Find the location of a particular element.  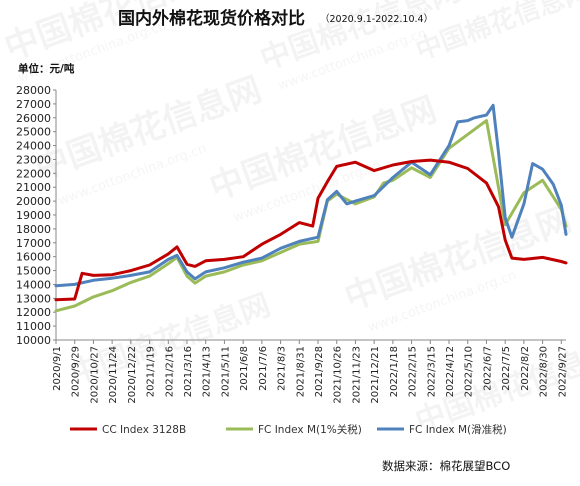

y-tick-label: 10000 is located at coordinates (33, 340).